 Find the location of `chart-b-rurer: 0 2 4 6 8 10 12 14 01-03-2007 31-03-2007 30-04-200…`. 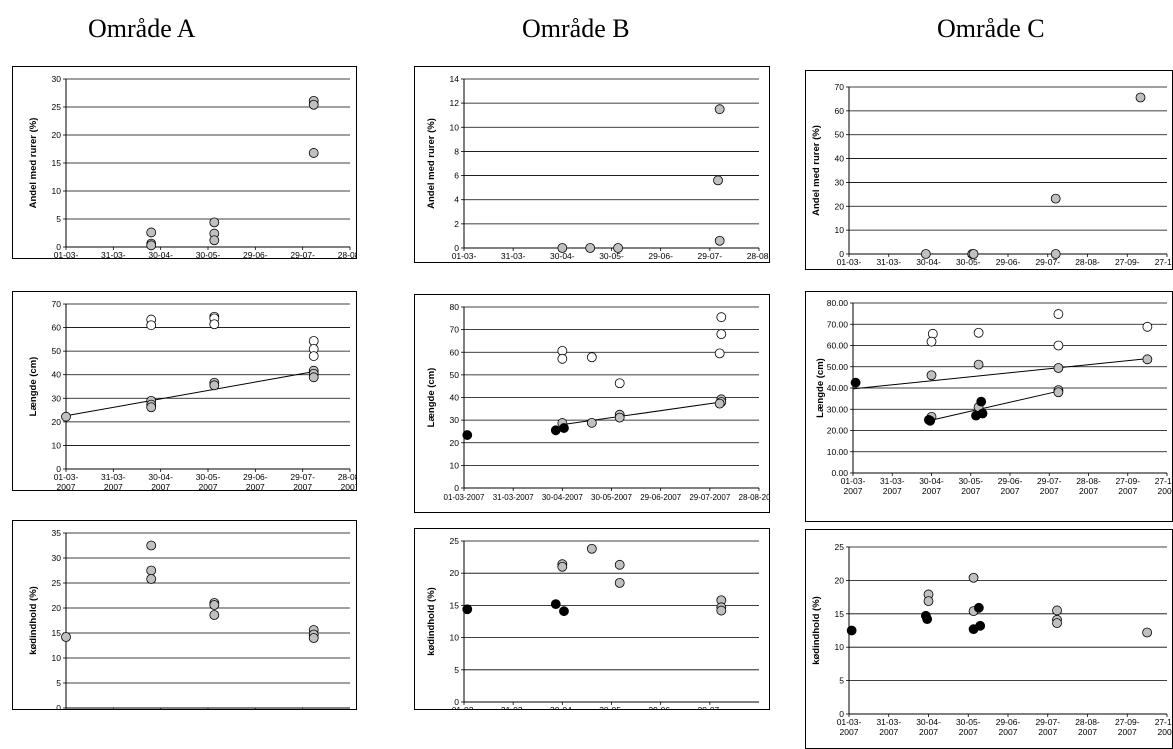

chart-b-rurer: 0 2 4 6 8 10 12 14 01-03-2007 31-03-2007 30-04-200… is located at coordinates (592, 164).